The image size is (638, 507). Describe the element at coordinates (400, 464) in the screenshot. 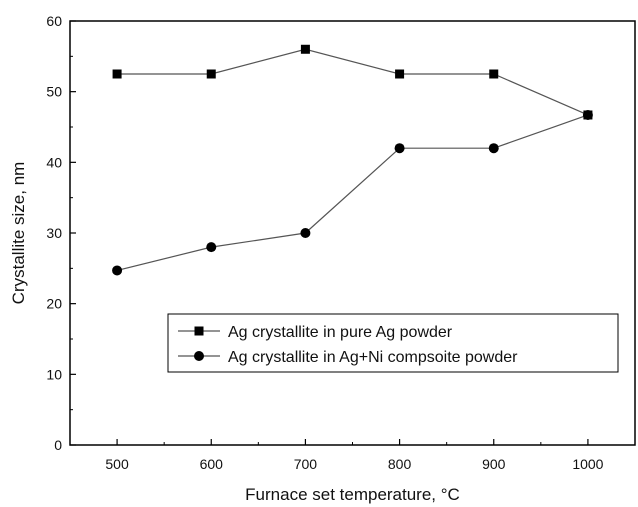

I see `x-tick-label: 800` at that location.